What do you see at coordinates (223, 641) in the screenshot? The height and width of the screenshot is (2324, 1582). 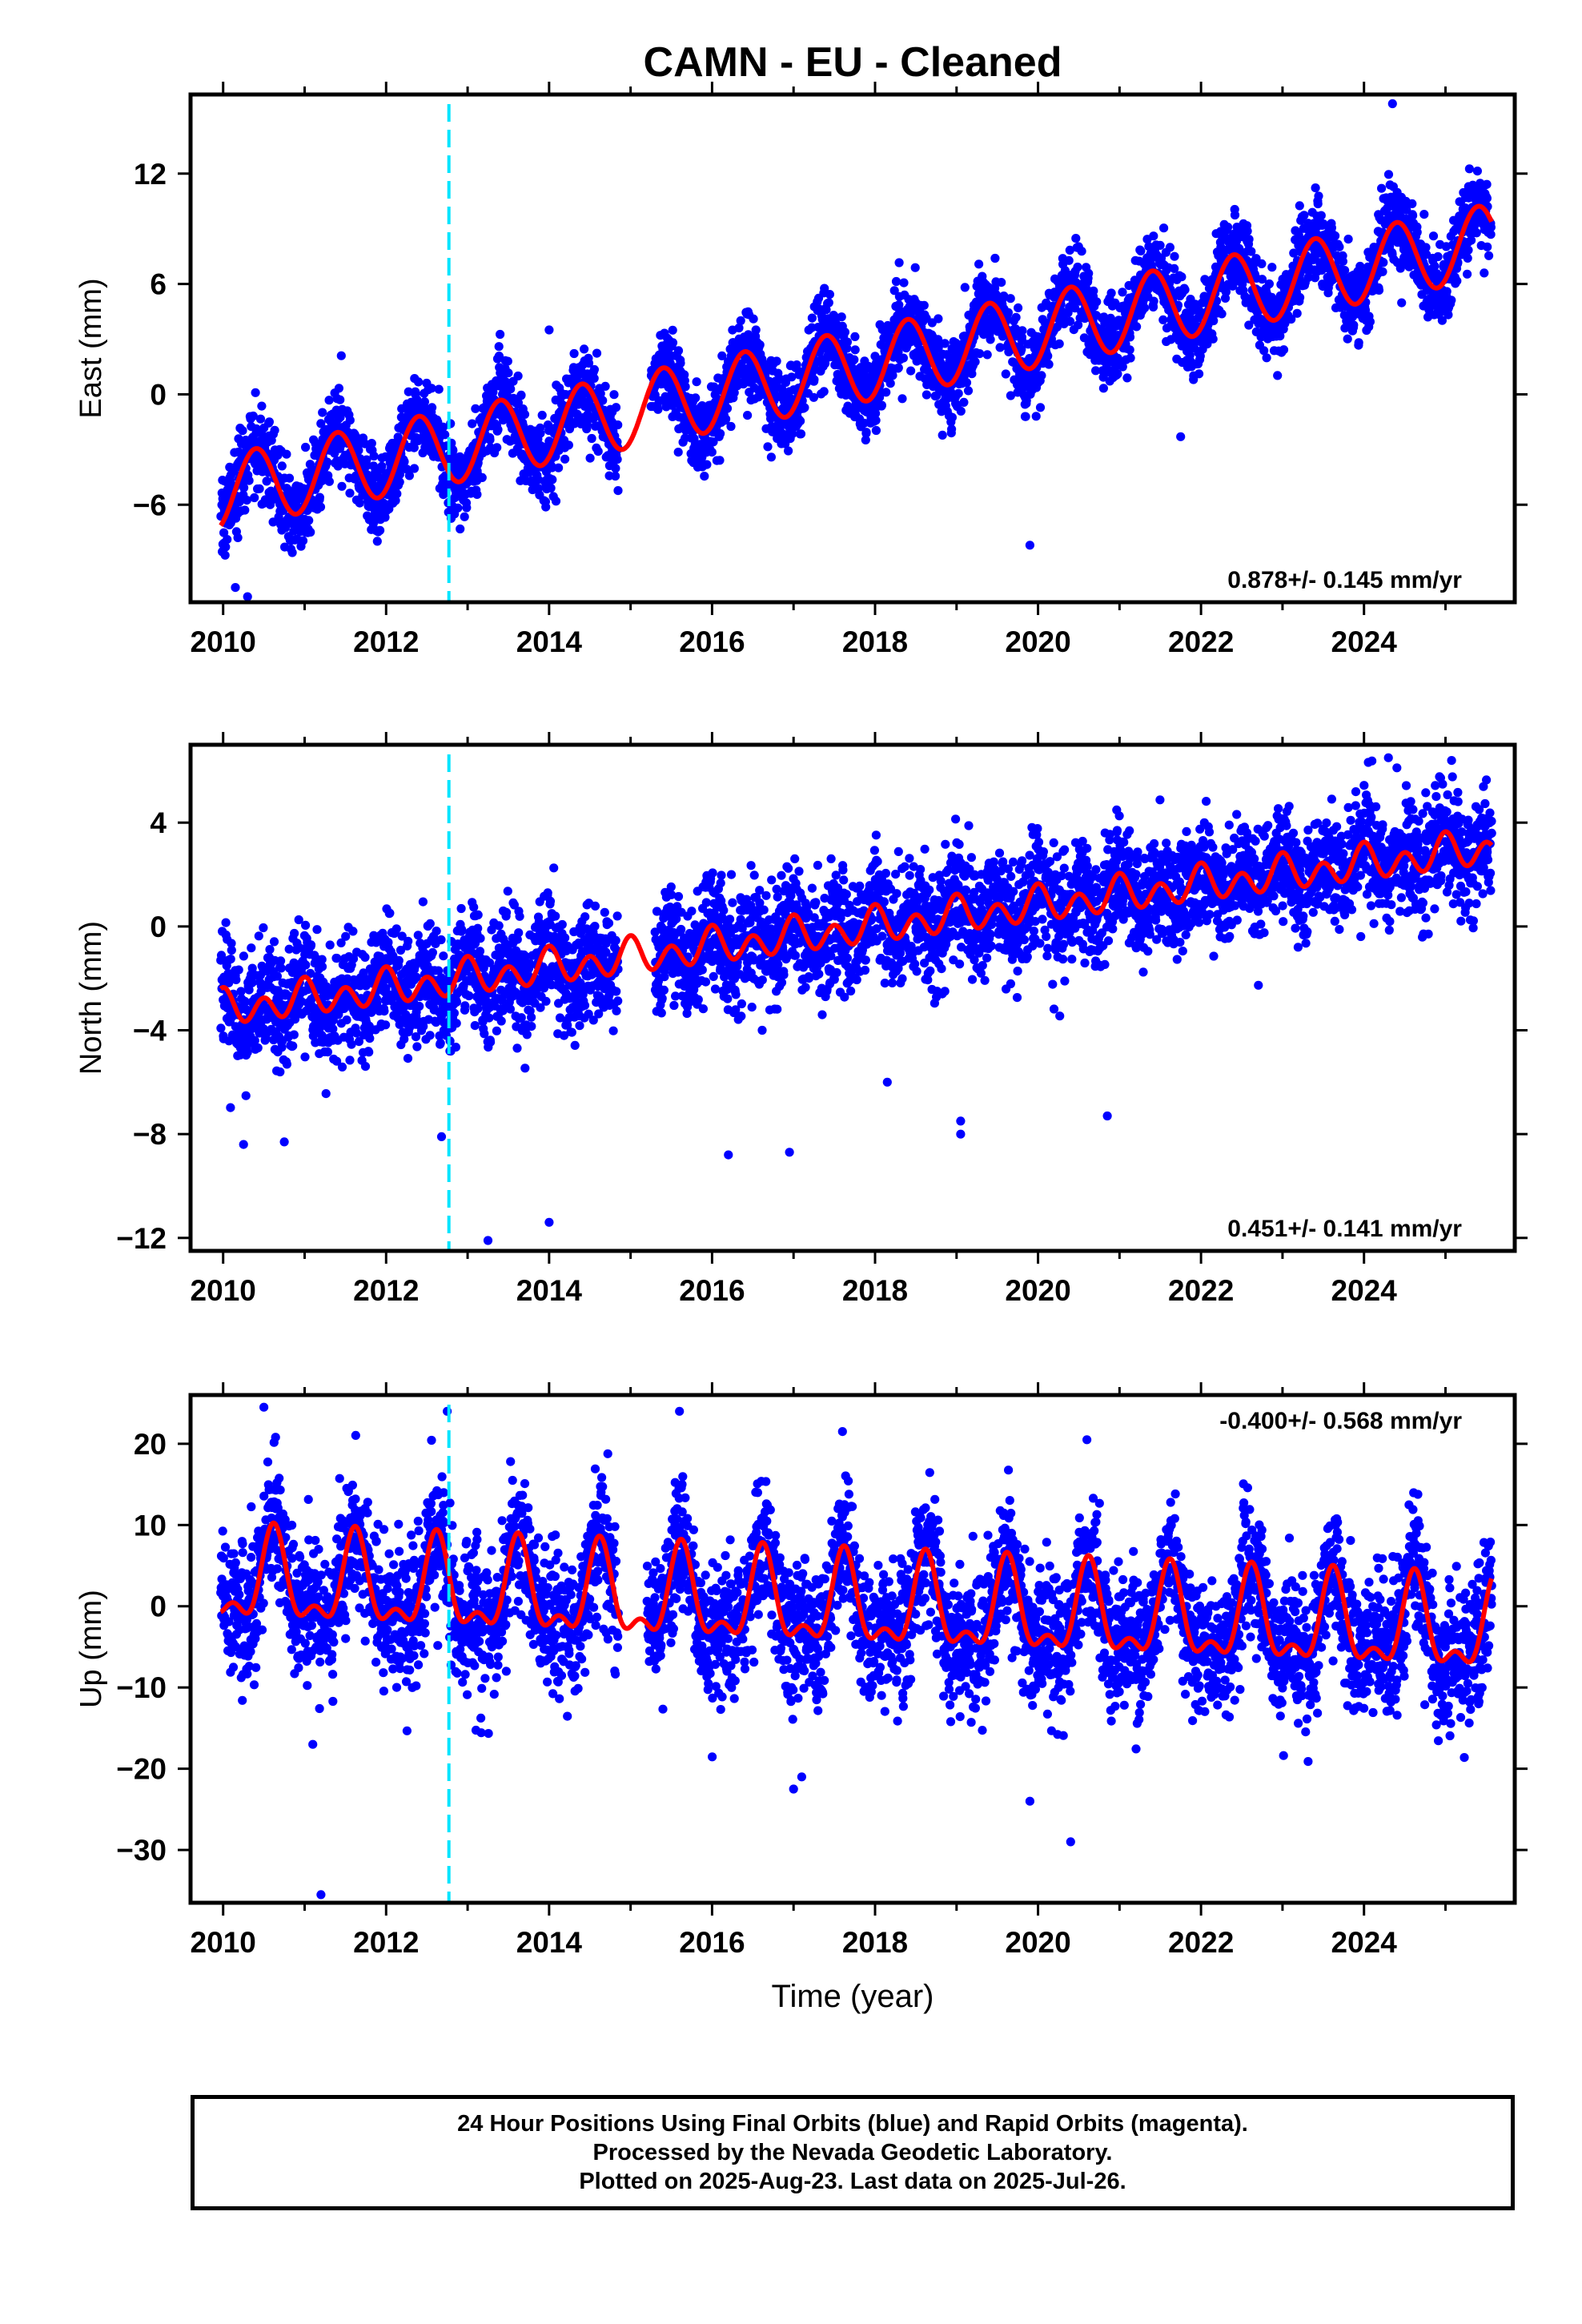 I see `x-tick-label: 2010` at bounding box center [223, 641].